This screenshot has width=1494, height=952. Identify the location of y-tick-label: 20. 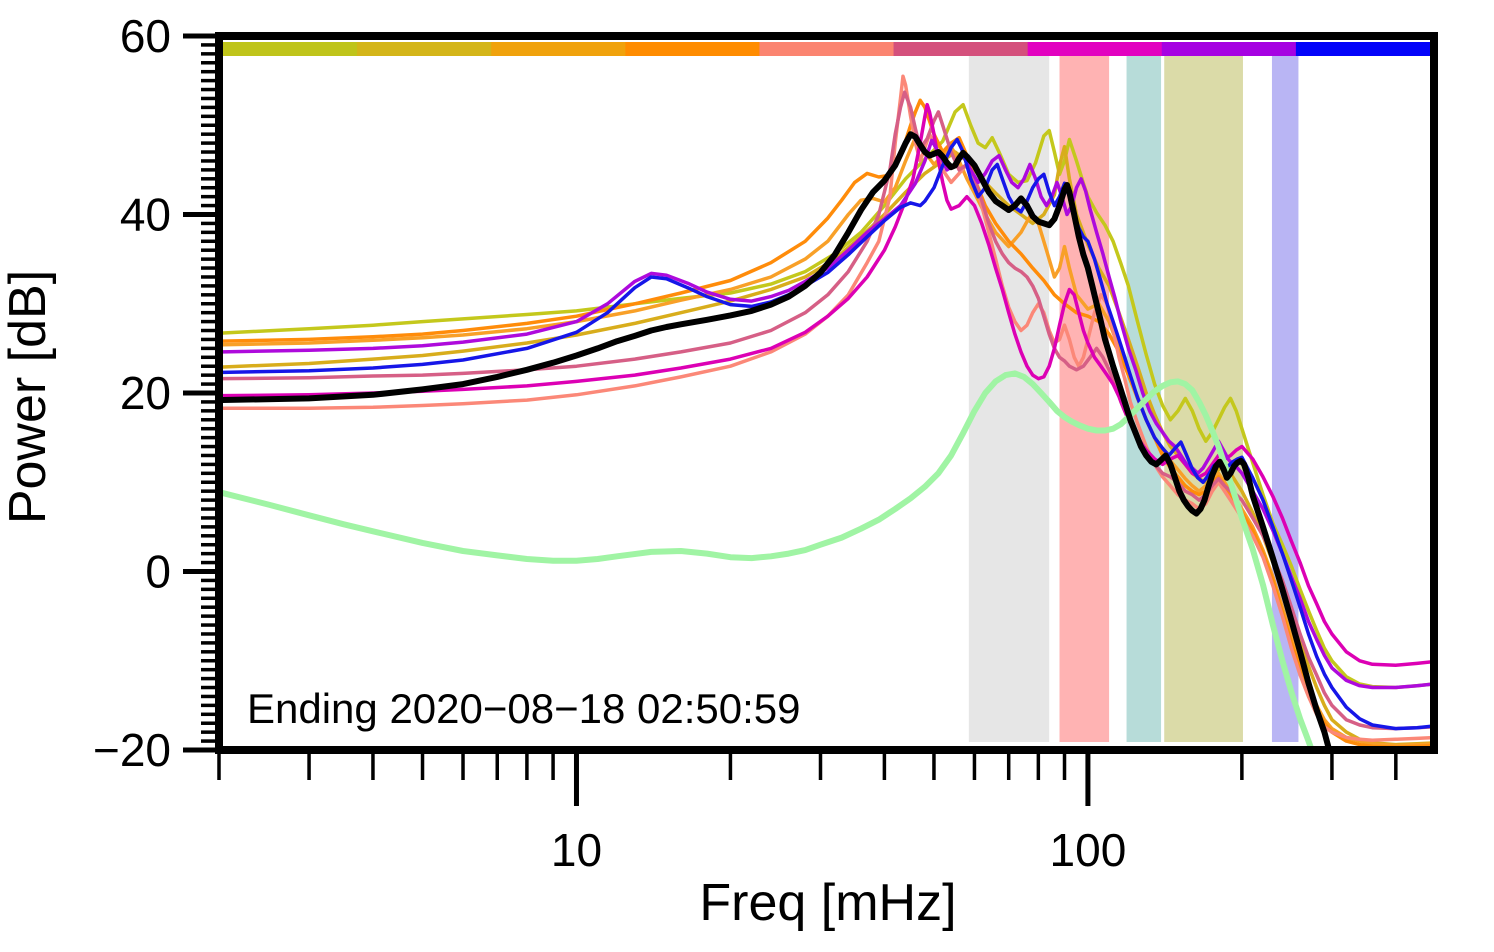
(145, 393).